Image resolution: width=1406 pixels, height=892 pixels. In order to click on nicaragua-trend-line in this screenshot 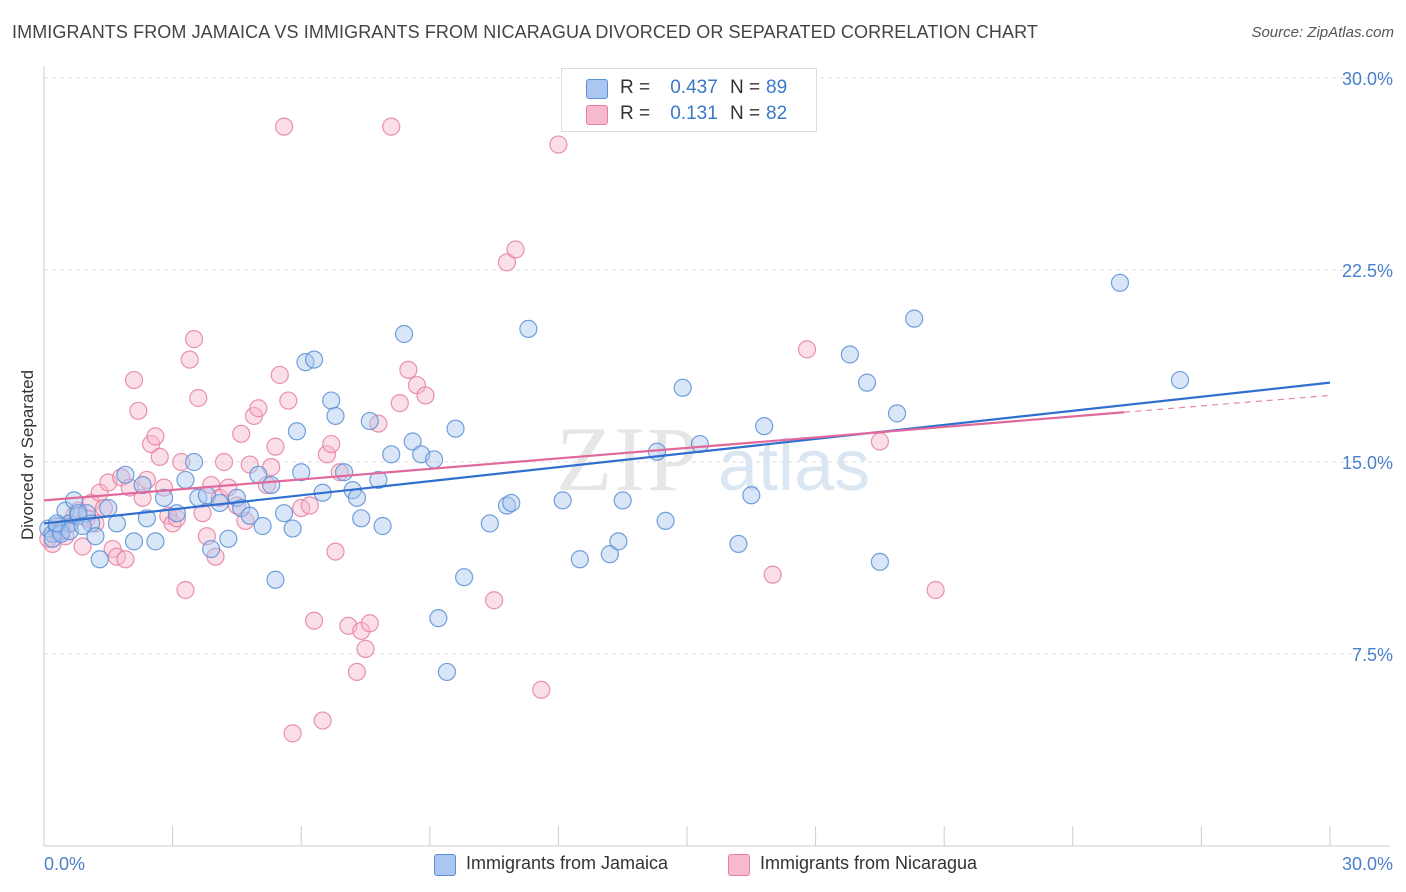, I will do `click(584, 456)`.